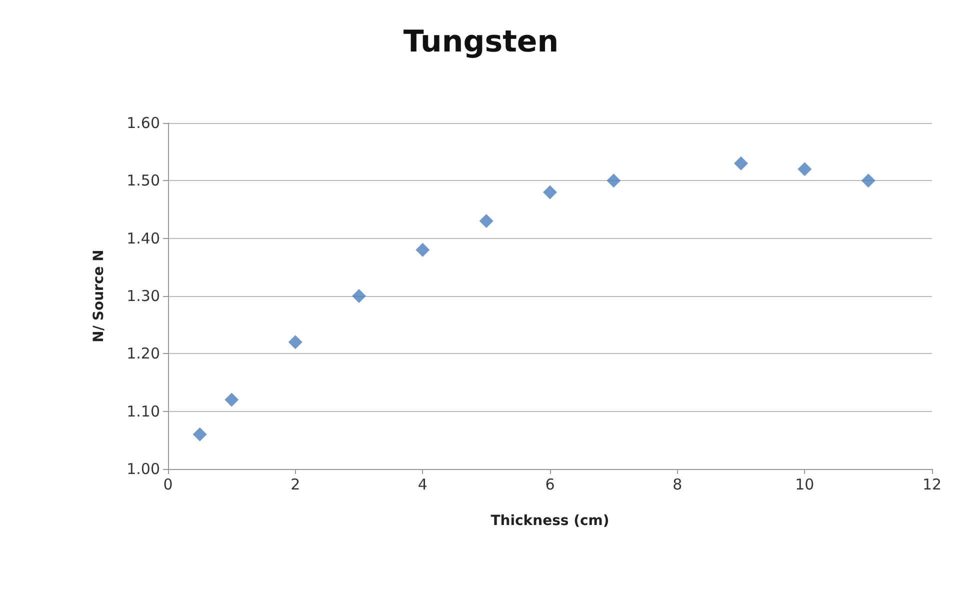  I want to click on y-tick-label: 1.10, so click(143, 411).